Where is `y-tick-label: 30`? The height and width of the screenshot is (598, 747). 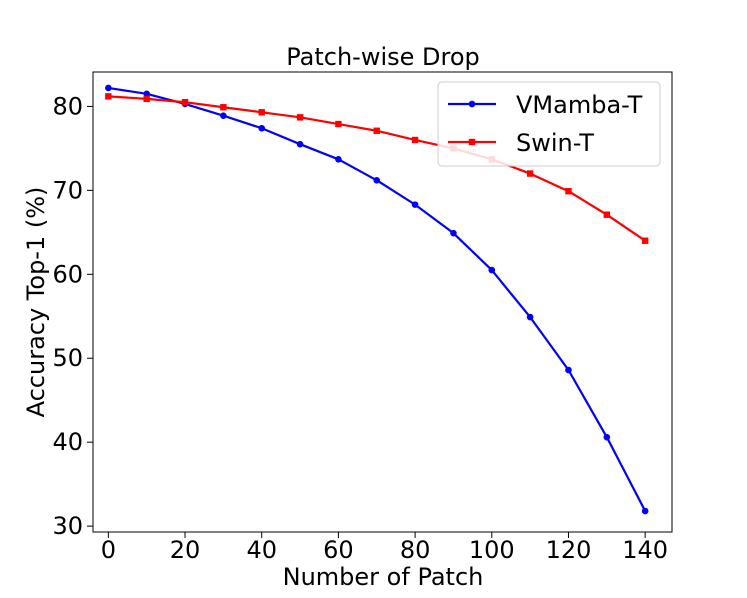 y-tick-label: 30 is located at coordinates (67, 526).